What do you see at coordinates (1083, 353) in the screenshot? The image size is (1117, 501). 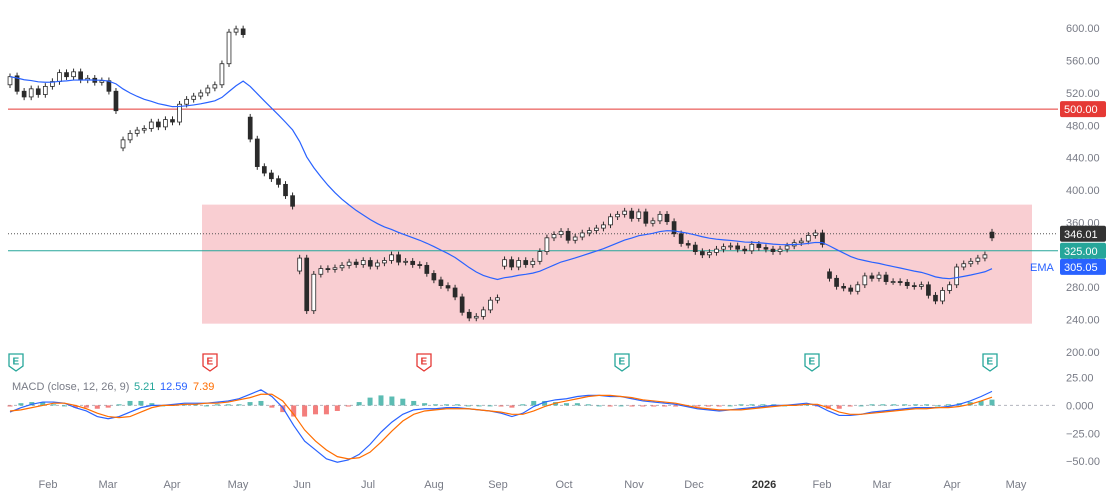 I see `price-tick-label: 200.00` at bounding box center [1083, 353].